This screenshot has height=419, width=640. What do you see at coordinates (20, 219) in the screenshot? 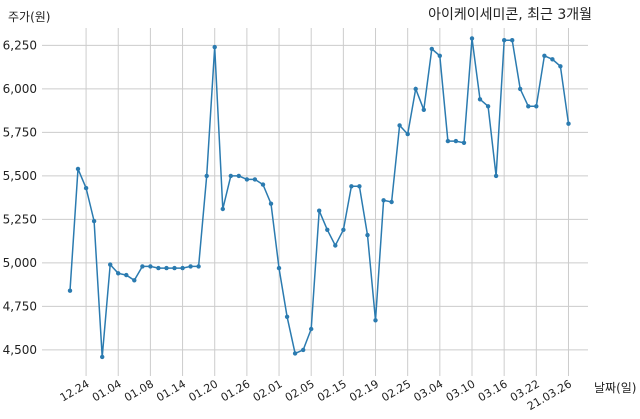
I see `y-tick-label: 5,250` at bounding box center [20, 219].